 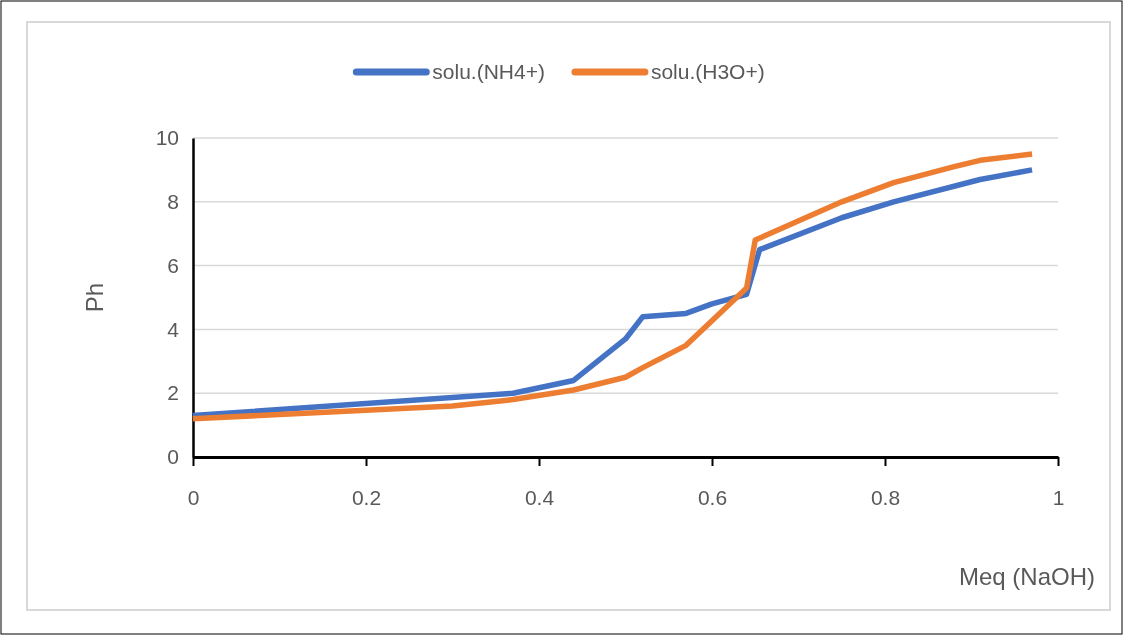 What do you see at coordinates (707, 72) in the screenshot?
I see `legend-label: solu.(H3O+)` at bounding box center [707, 72].